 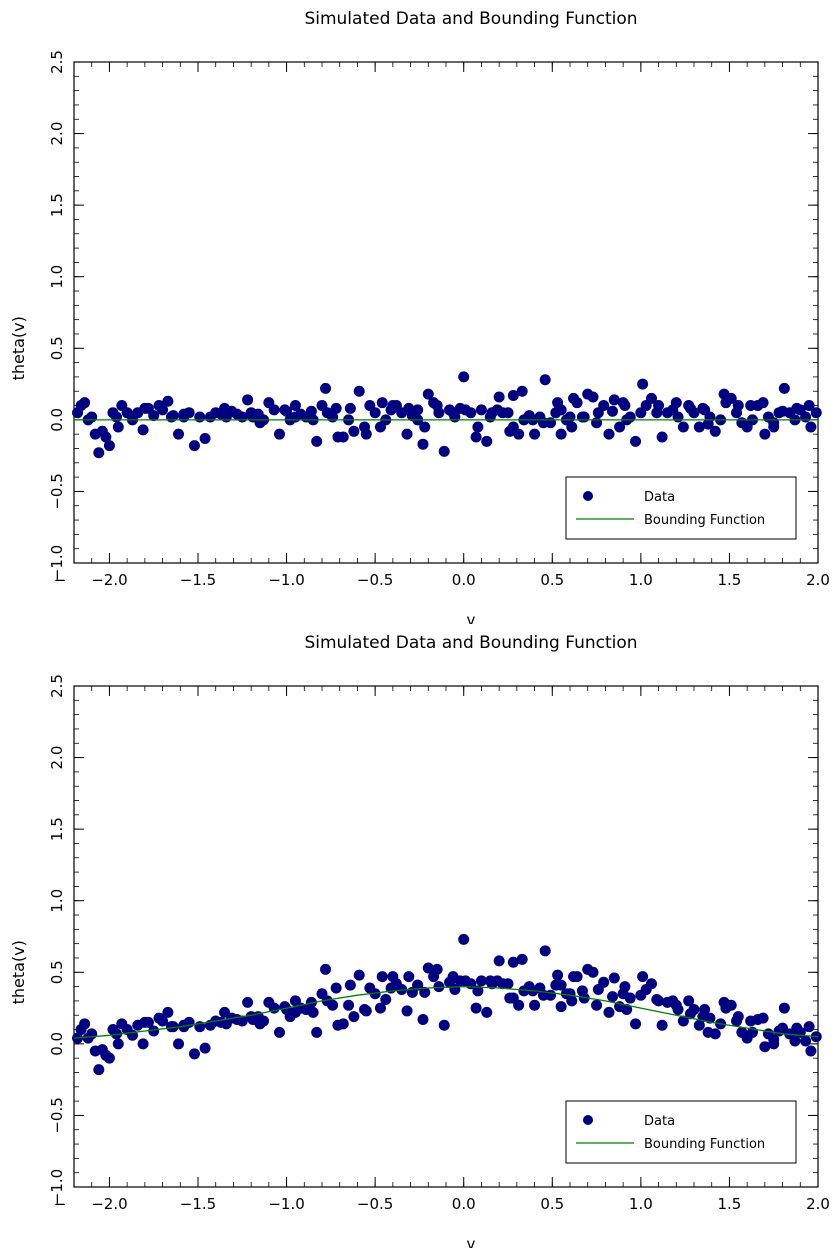 What do you see at coordinates (681, 508) in the screenshot?
I see `legend-box` at bounding box center [681, 508].